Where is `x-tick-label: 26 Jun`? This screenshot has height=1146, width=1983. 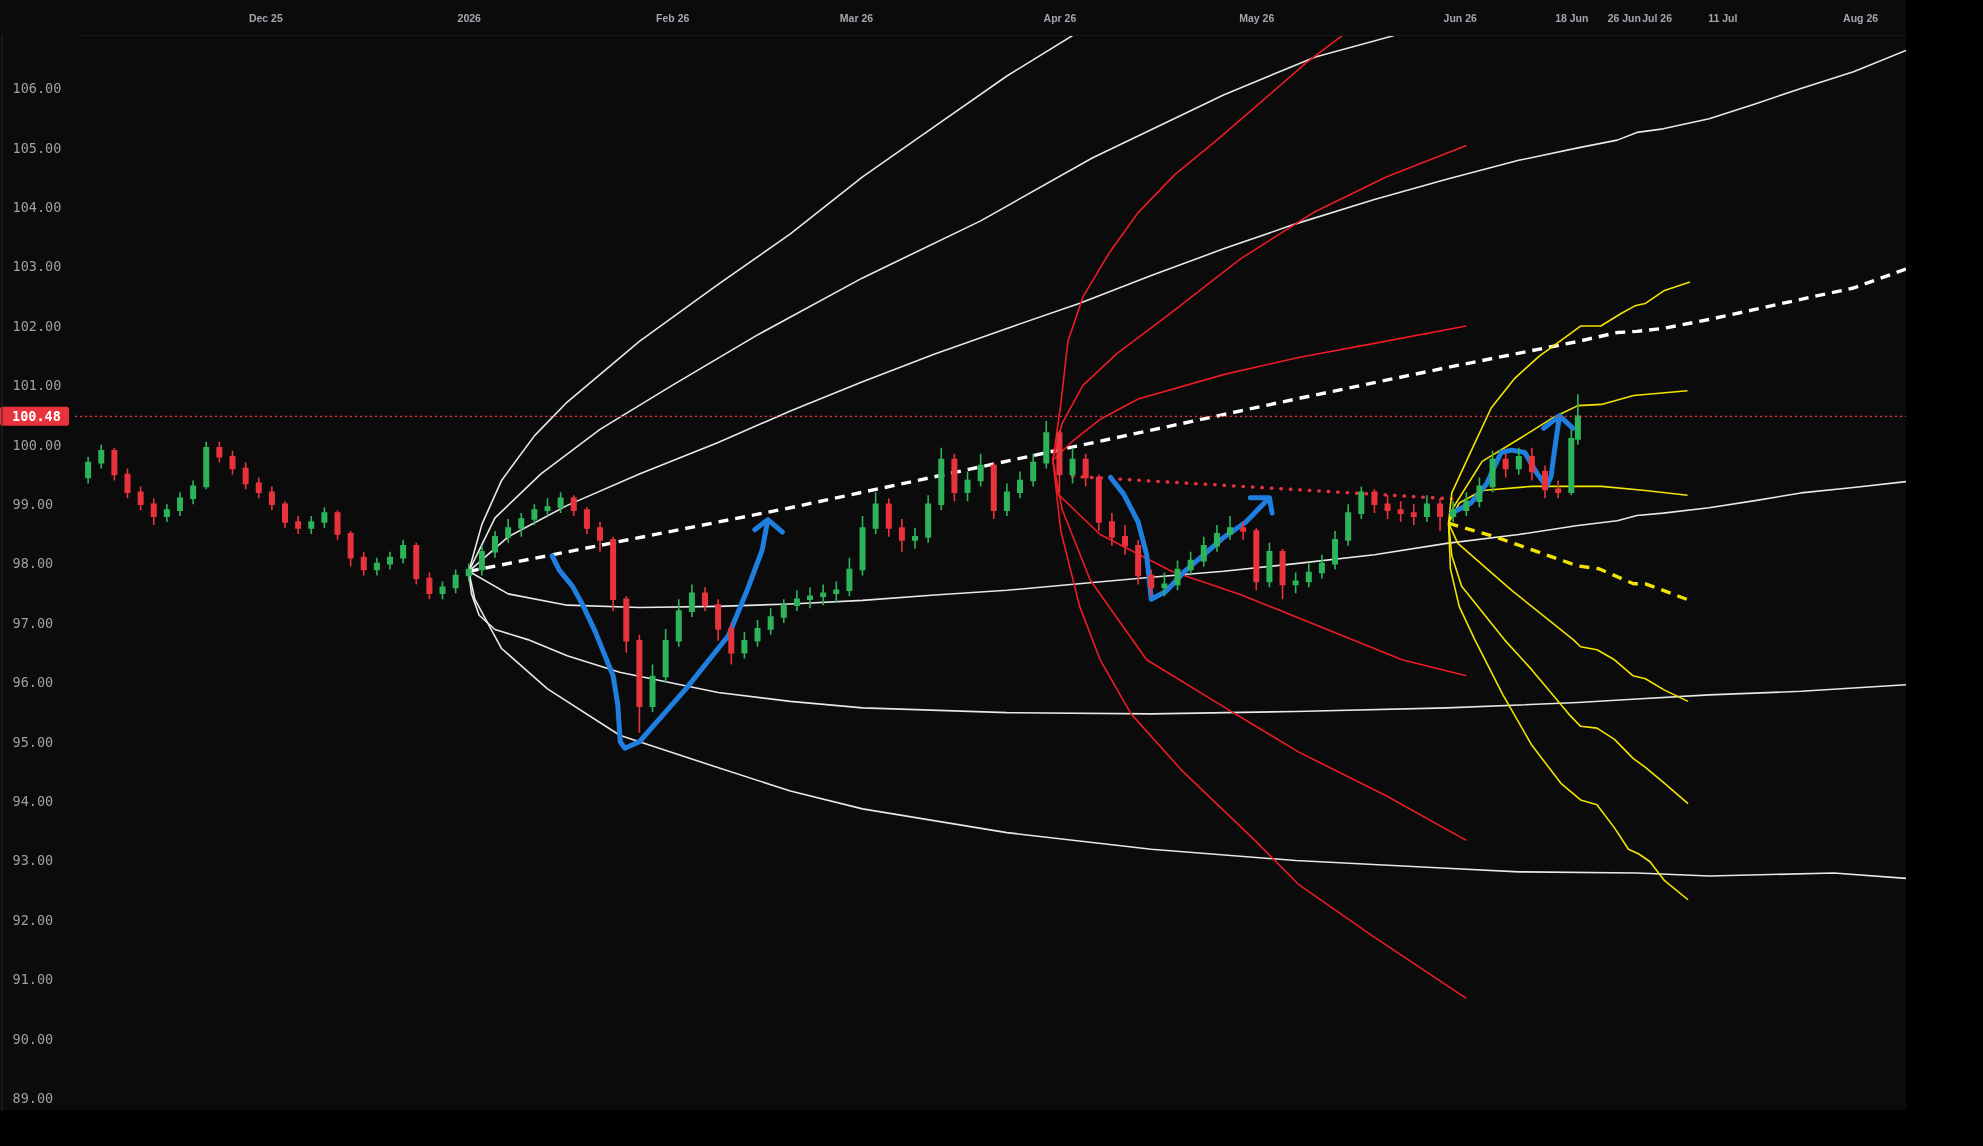 x-tick-label: 26 Jun is located at coordinates (1624, 18).